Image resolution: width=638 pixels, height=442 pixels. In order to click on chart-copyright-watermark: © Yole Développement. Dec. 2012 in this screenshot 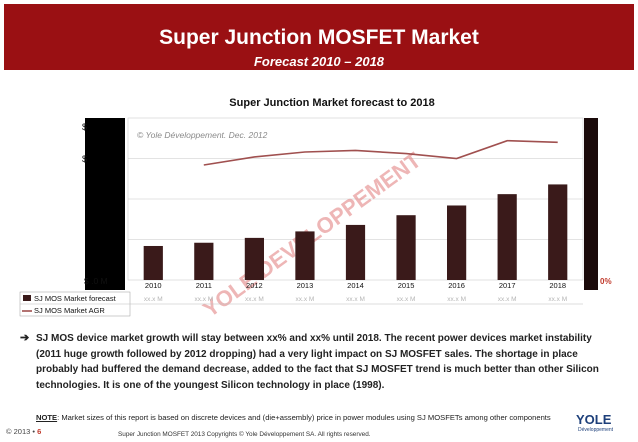, I will do `click(202, 135)`.